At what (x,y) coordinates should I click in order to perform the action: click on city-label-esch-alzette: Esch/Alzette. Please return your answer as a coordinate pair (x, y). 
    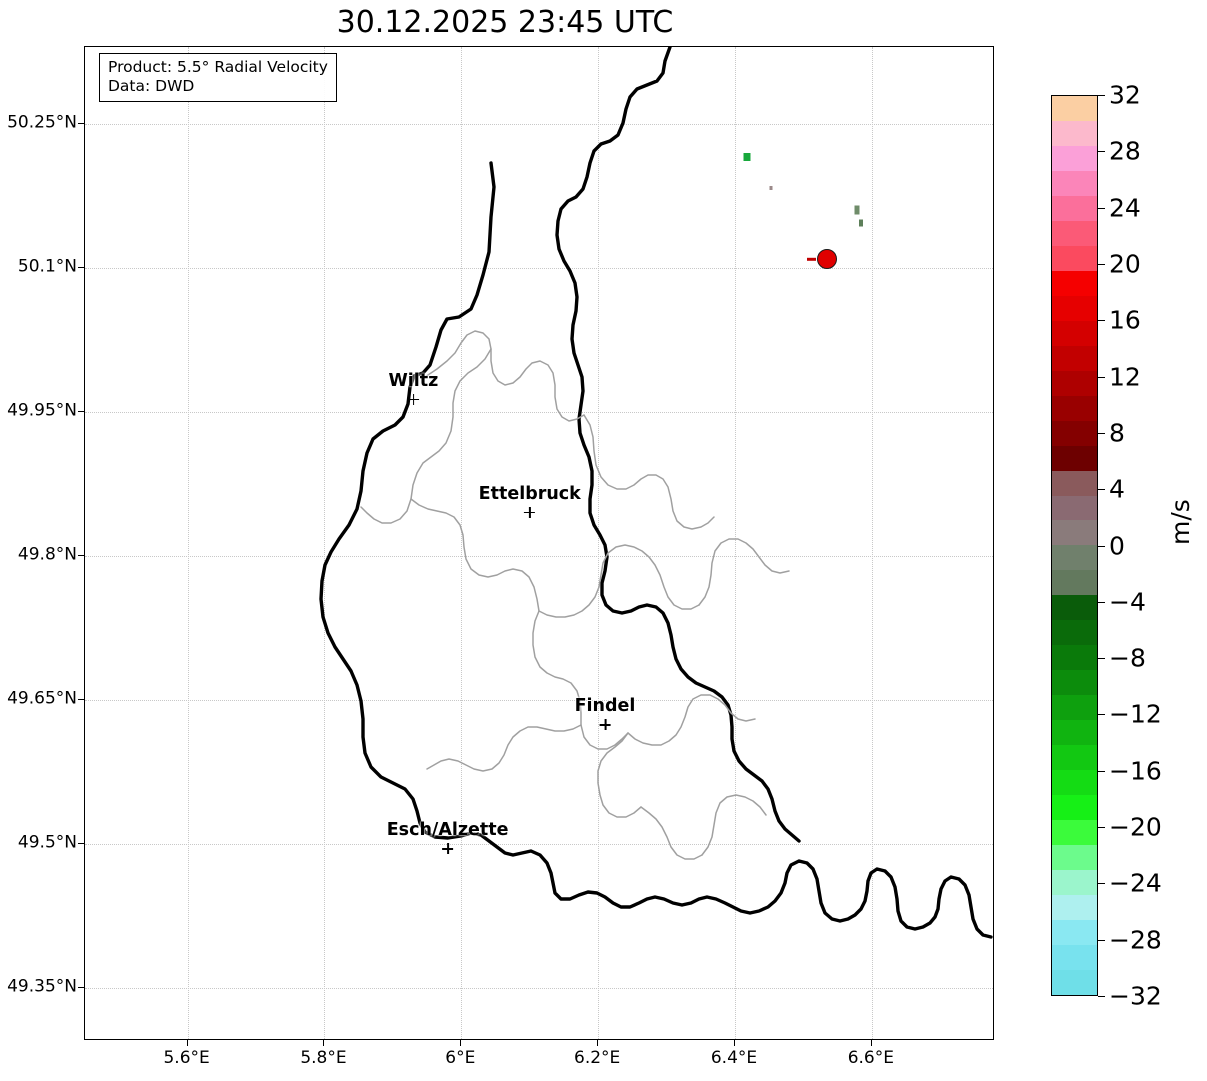
    Looking at the image, I should click on (448, 837).